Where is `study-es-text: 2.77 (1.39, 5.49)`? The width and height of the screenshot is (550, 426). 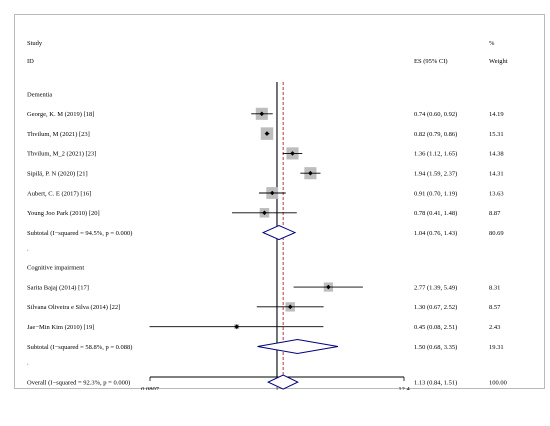 study-es-text: 2.77 (1.39, 5.49) is located at coordinates (435, 287).